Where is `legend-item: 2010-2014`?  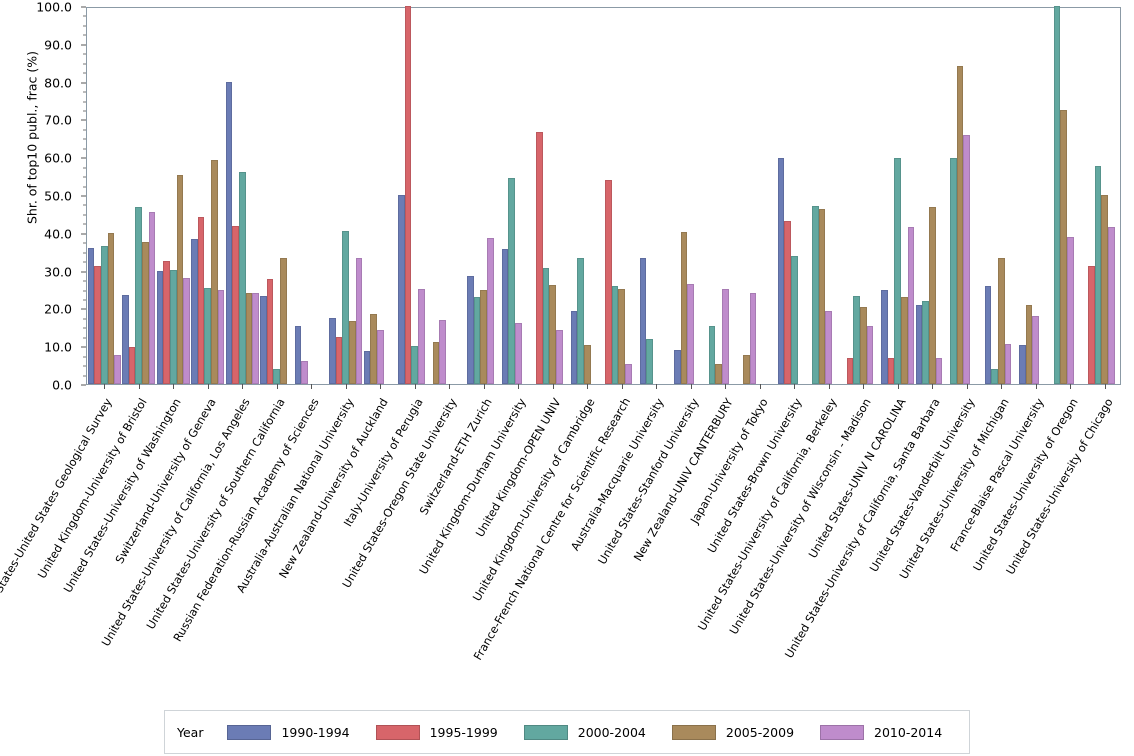 legend-item: 2010-2014 is located at coordinates (881, 732).